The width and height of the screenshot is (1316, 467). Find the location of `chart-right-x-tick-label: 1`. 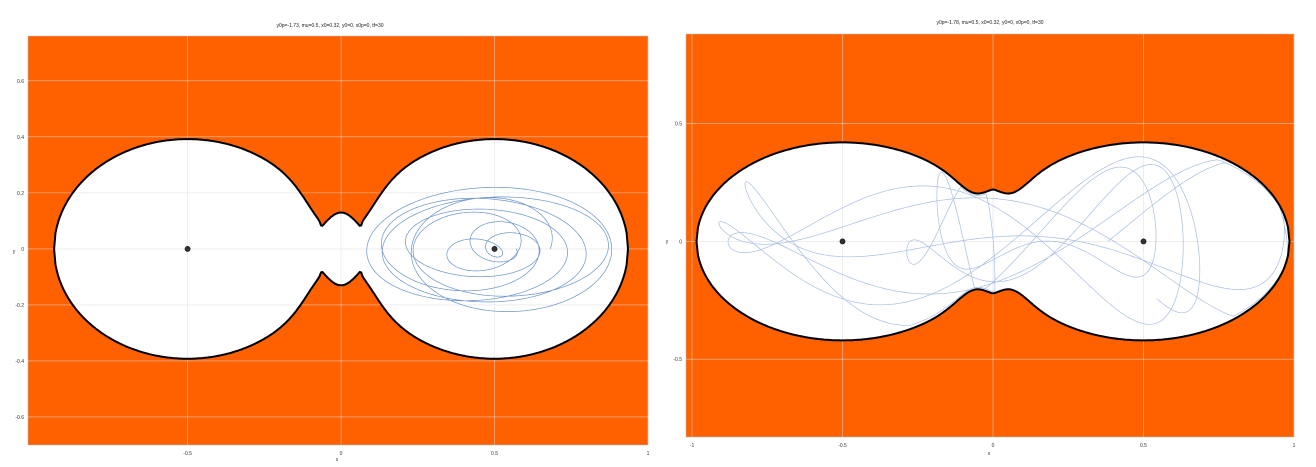

chart-right-x-tick-label: 1 is located at coordinates (1294, 446).